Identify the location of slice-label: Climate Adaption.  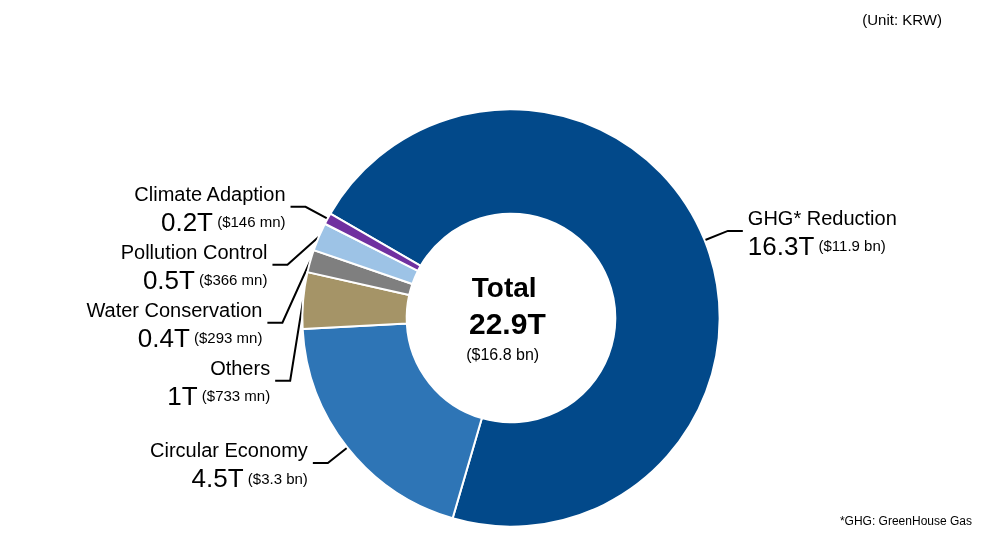
(210, 193).